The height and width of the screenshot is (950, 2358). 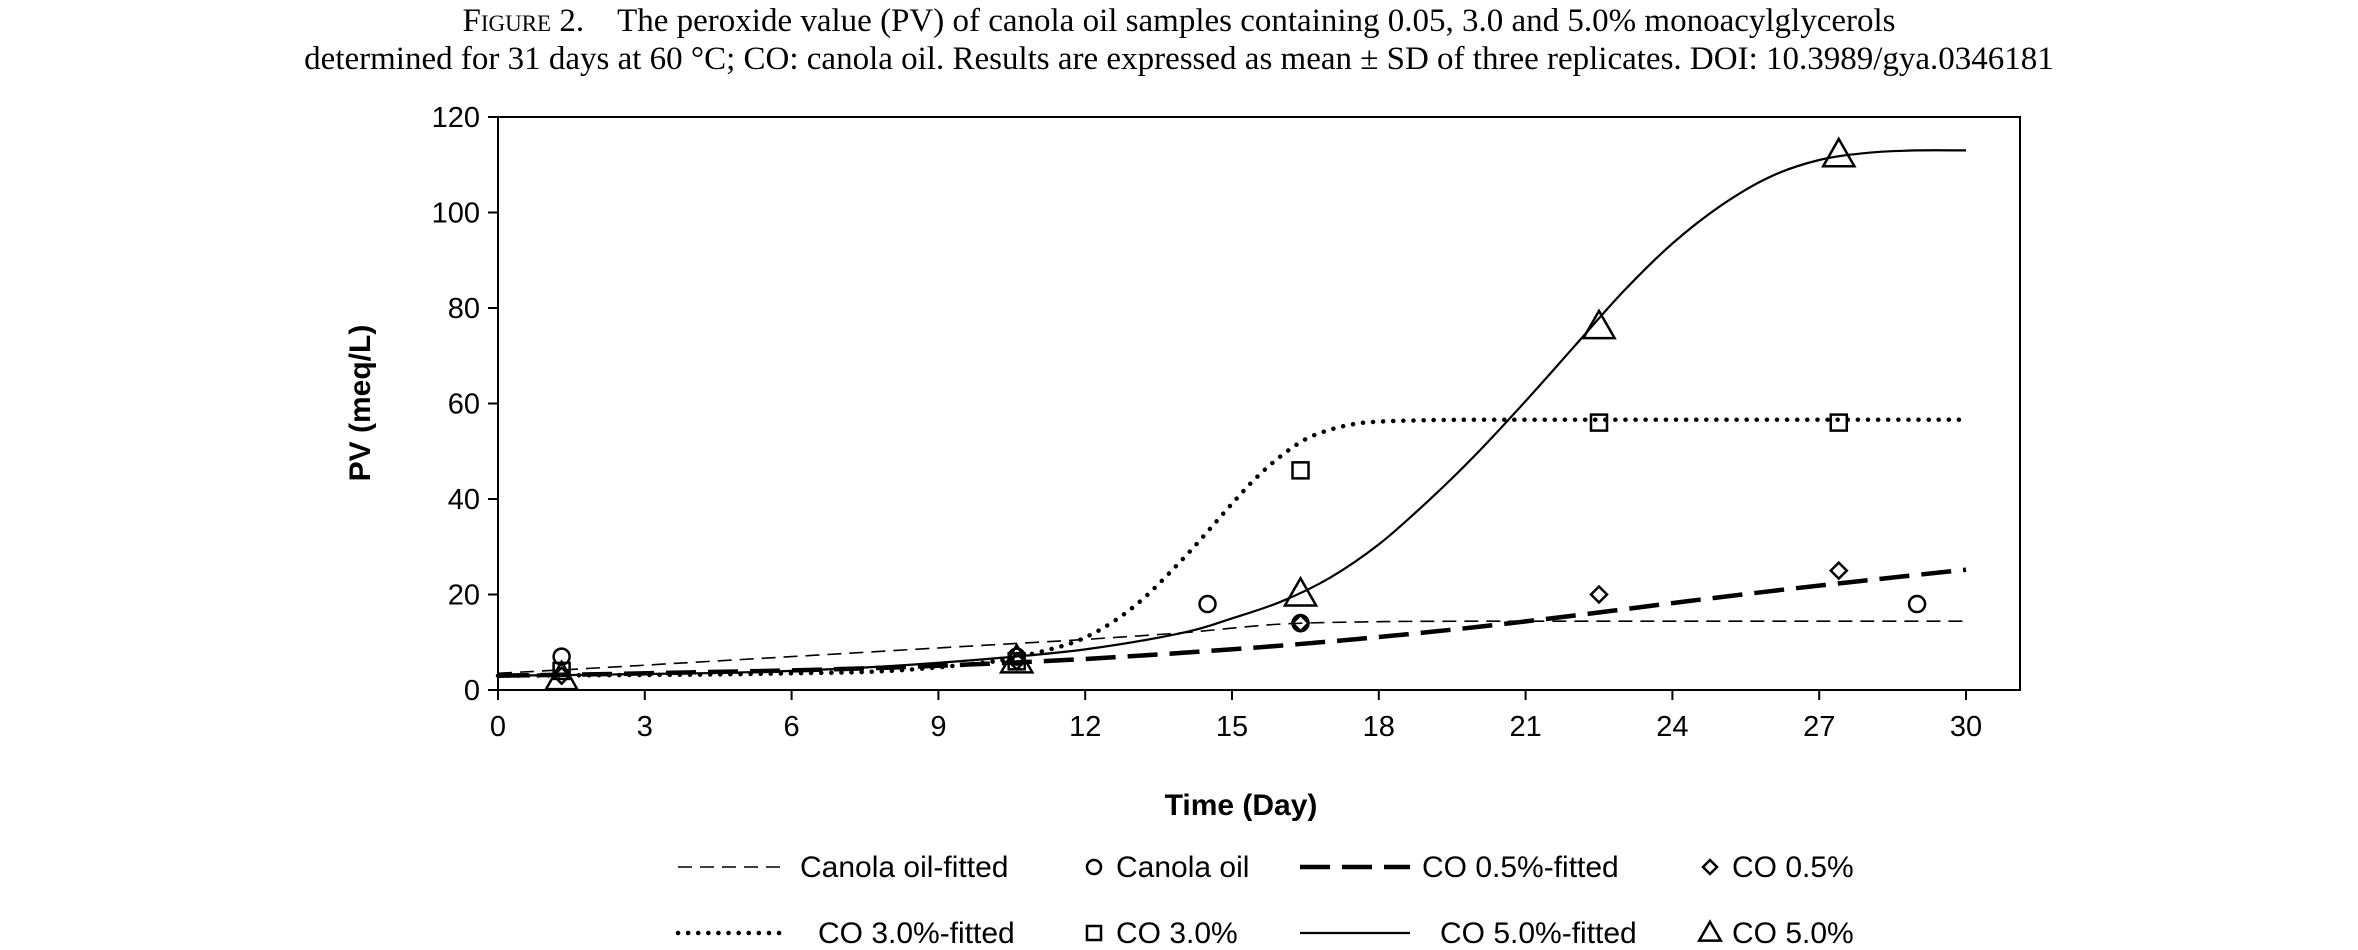 What do you see at coordinates (1379, 727) in the screenshot?
I see `x-tick-label: 18` at bounding box center [1379, 727].